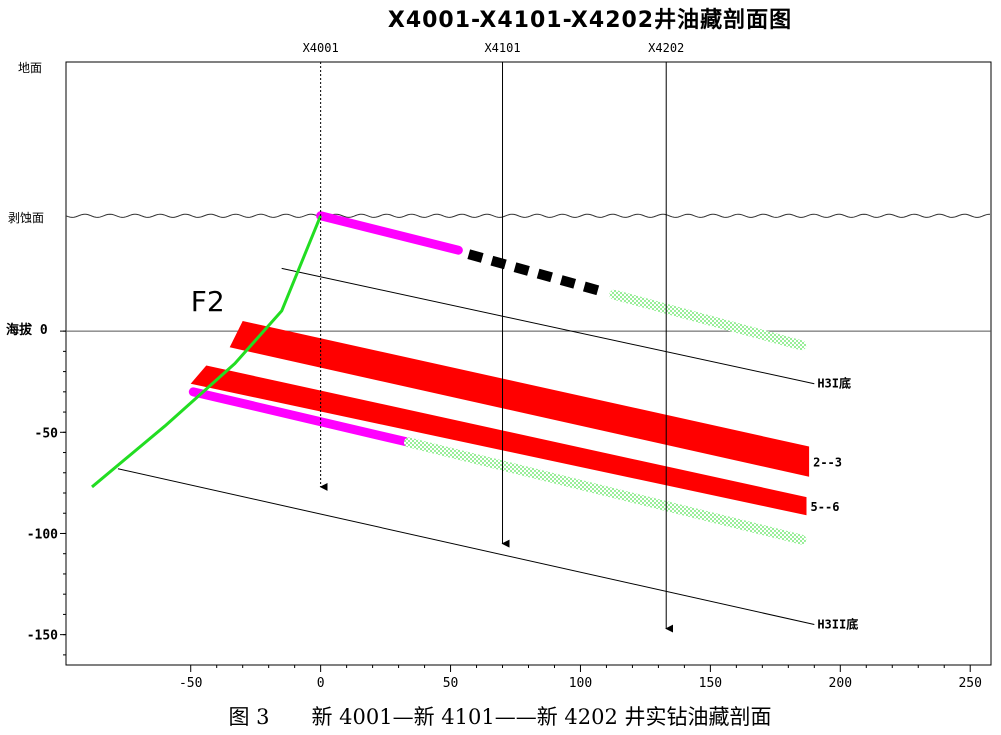 This screenshot has height=735, width=1001. What do you see at coordinates (26, 218) in the screenshot?
I see `erosion-label: 剥蚀面` at bounding box center [26, 218].